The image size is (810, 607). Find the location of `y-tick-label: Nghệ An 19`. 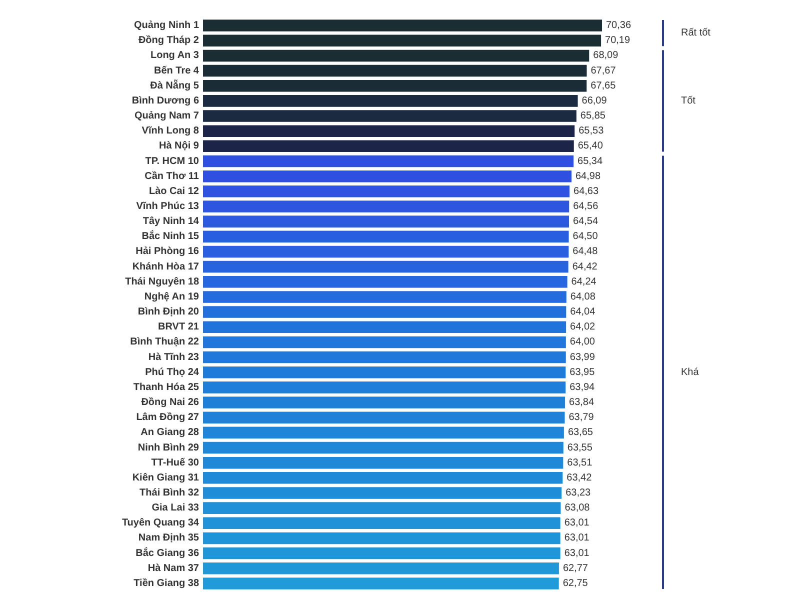

y-tick-label: Nghệ An 19 is located at coordinates (172, 296).